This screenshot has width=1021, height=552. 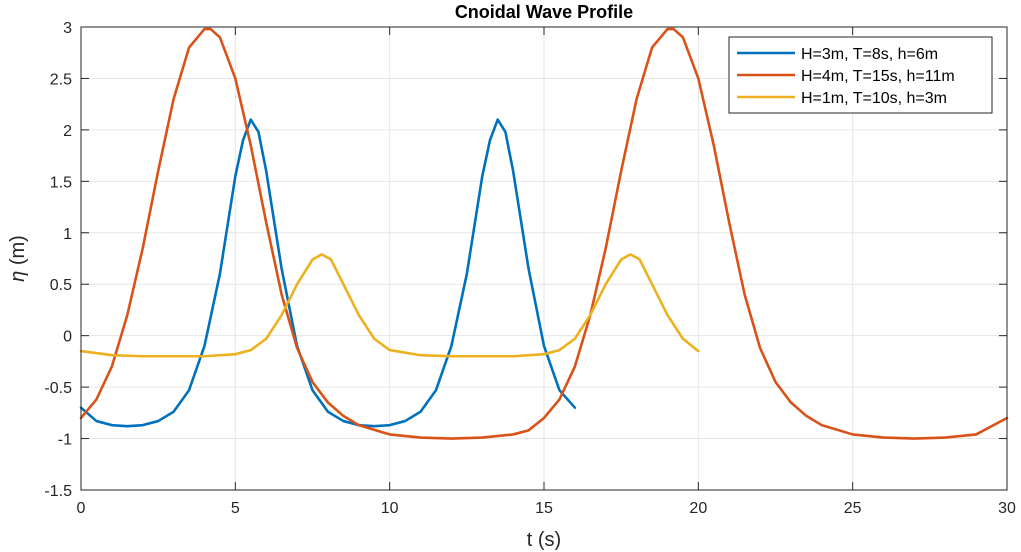 I want to click on x-tick-label-2: 10, so click(x=390, y=508).